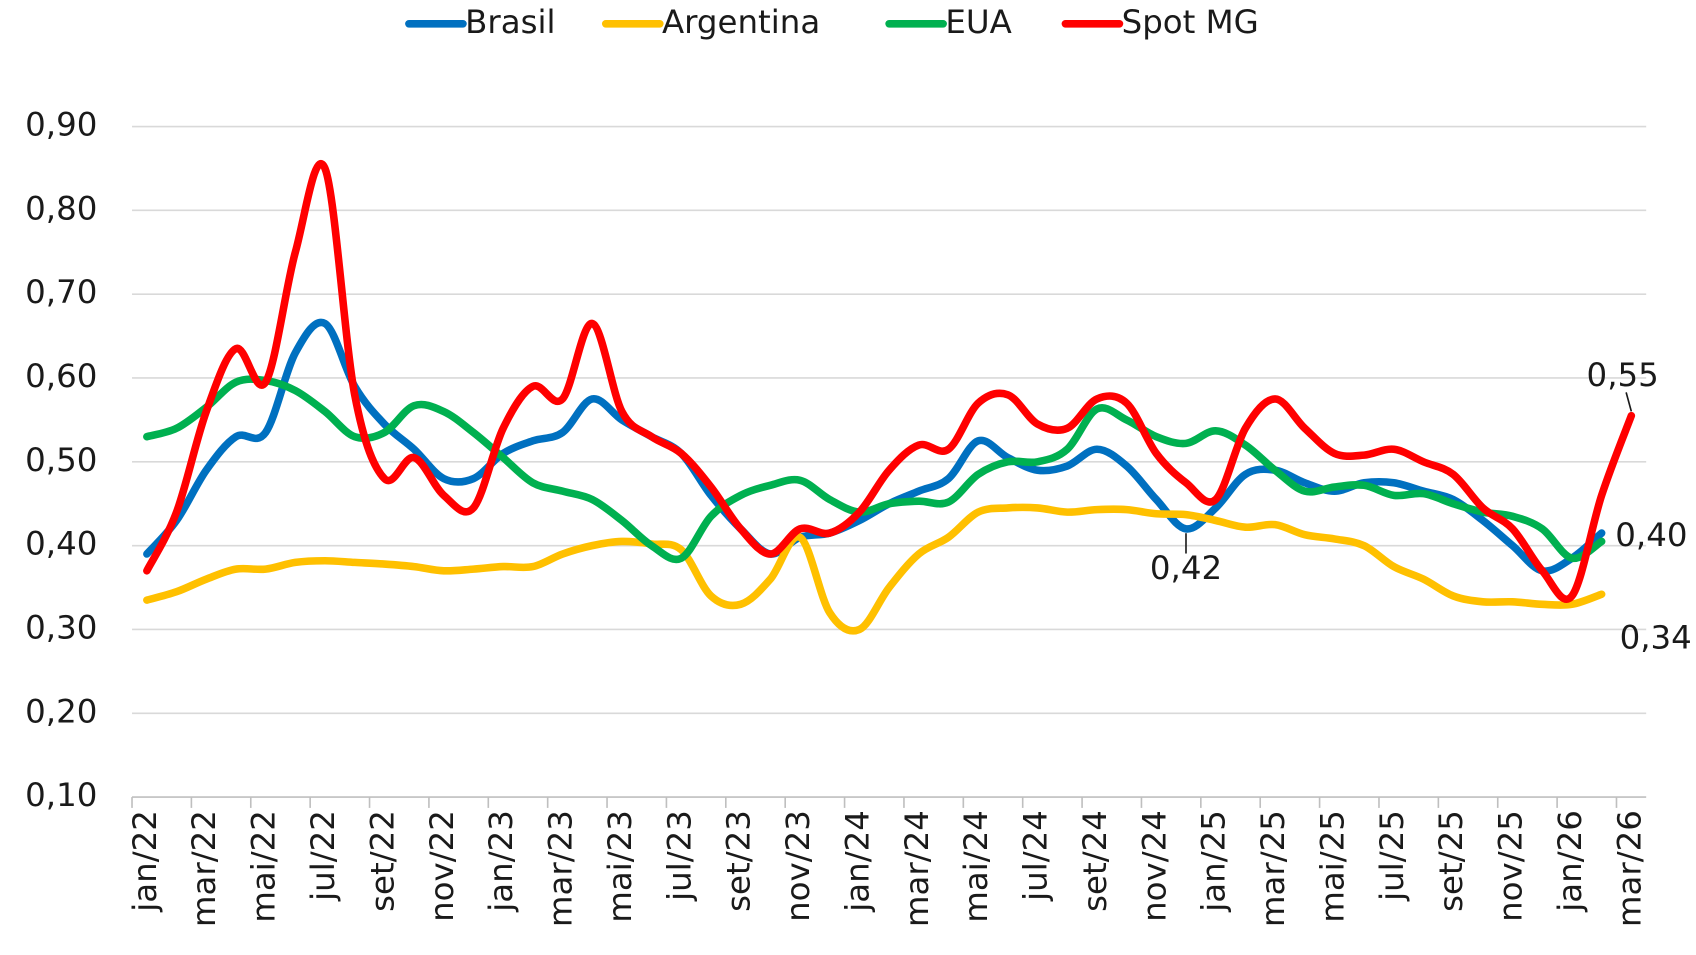 This screenshot has width=1696, height=955. What do you see at coordinates (1629, 868) in the screenshot?
I see `x-tick-label: mar/26` at bounding box center [1629, 868].